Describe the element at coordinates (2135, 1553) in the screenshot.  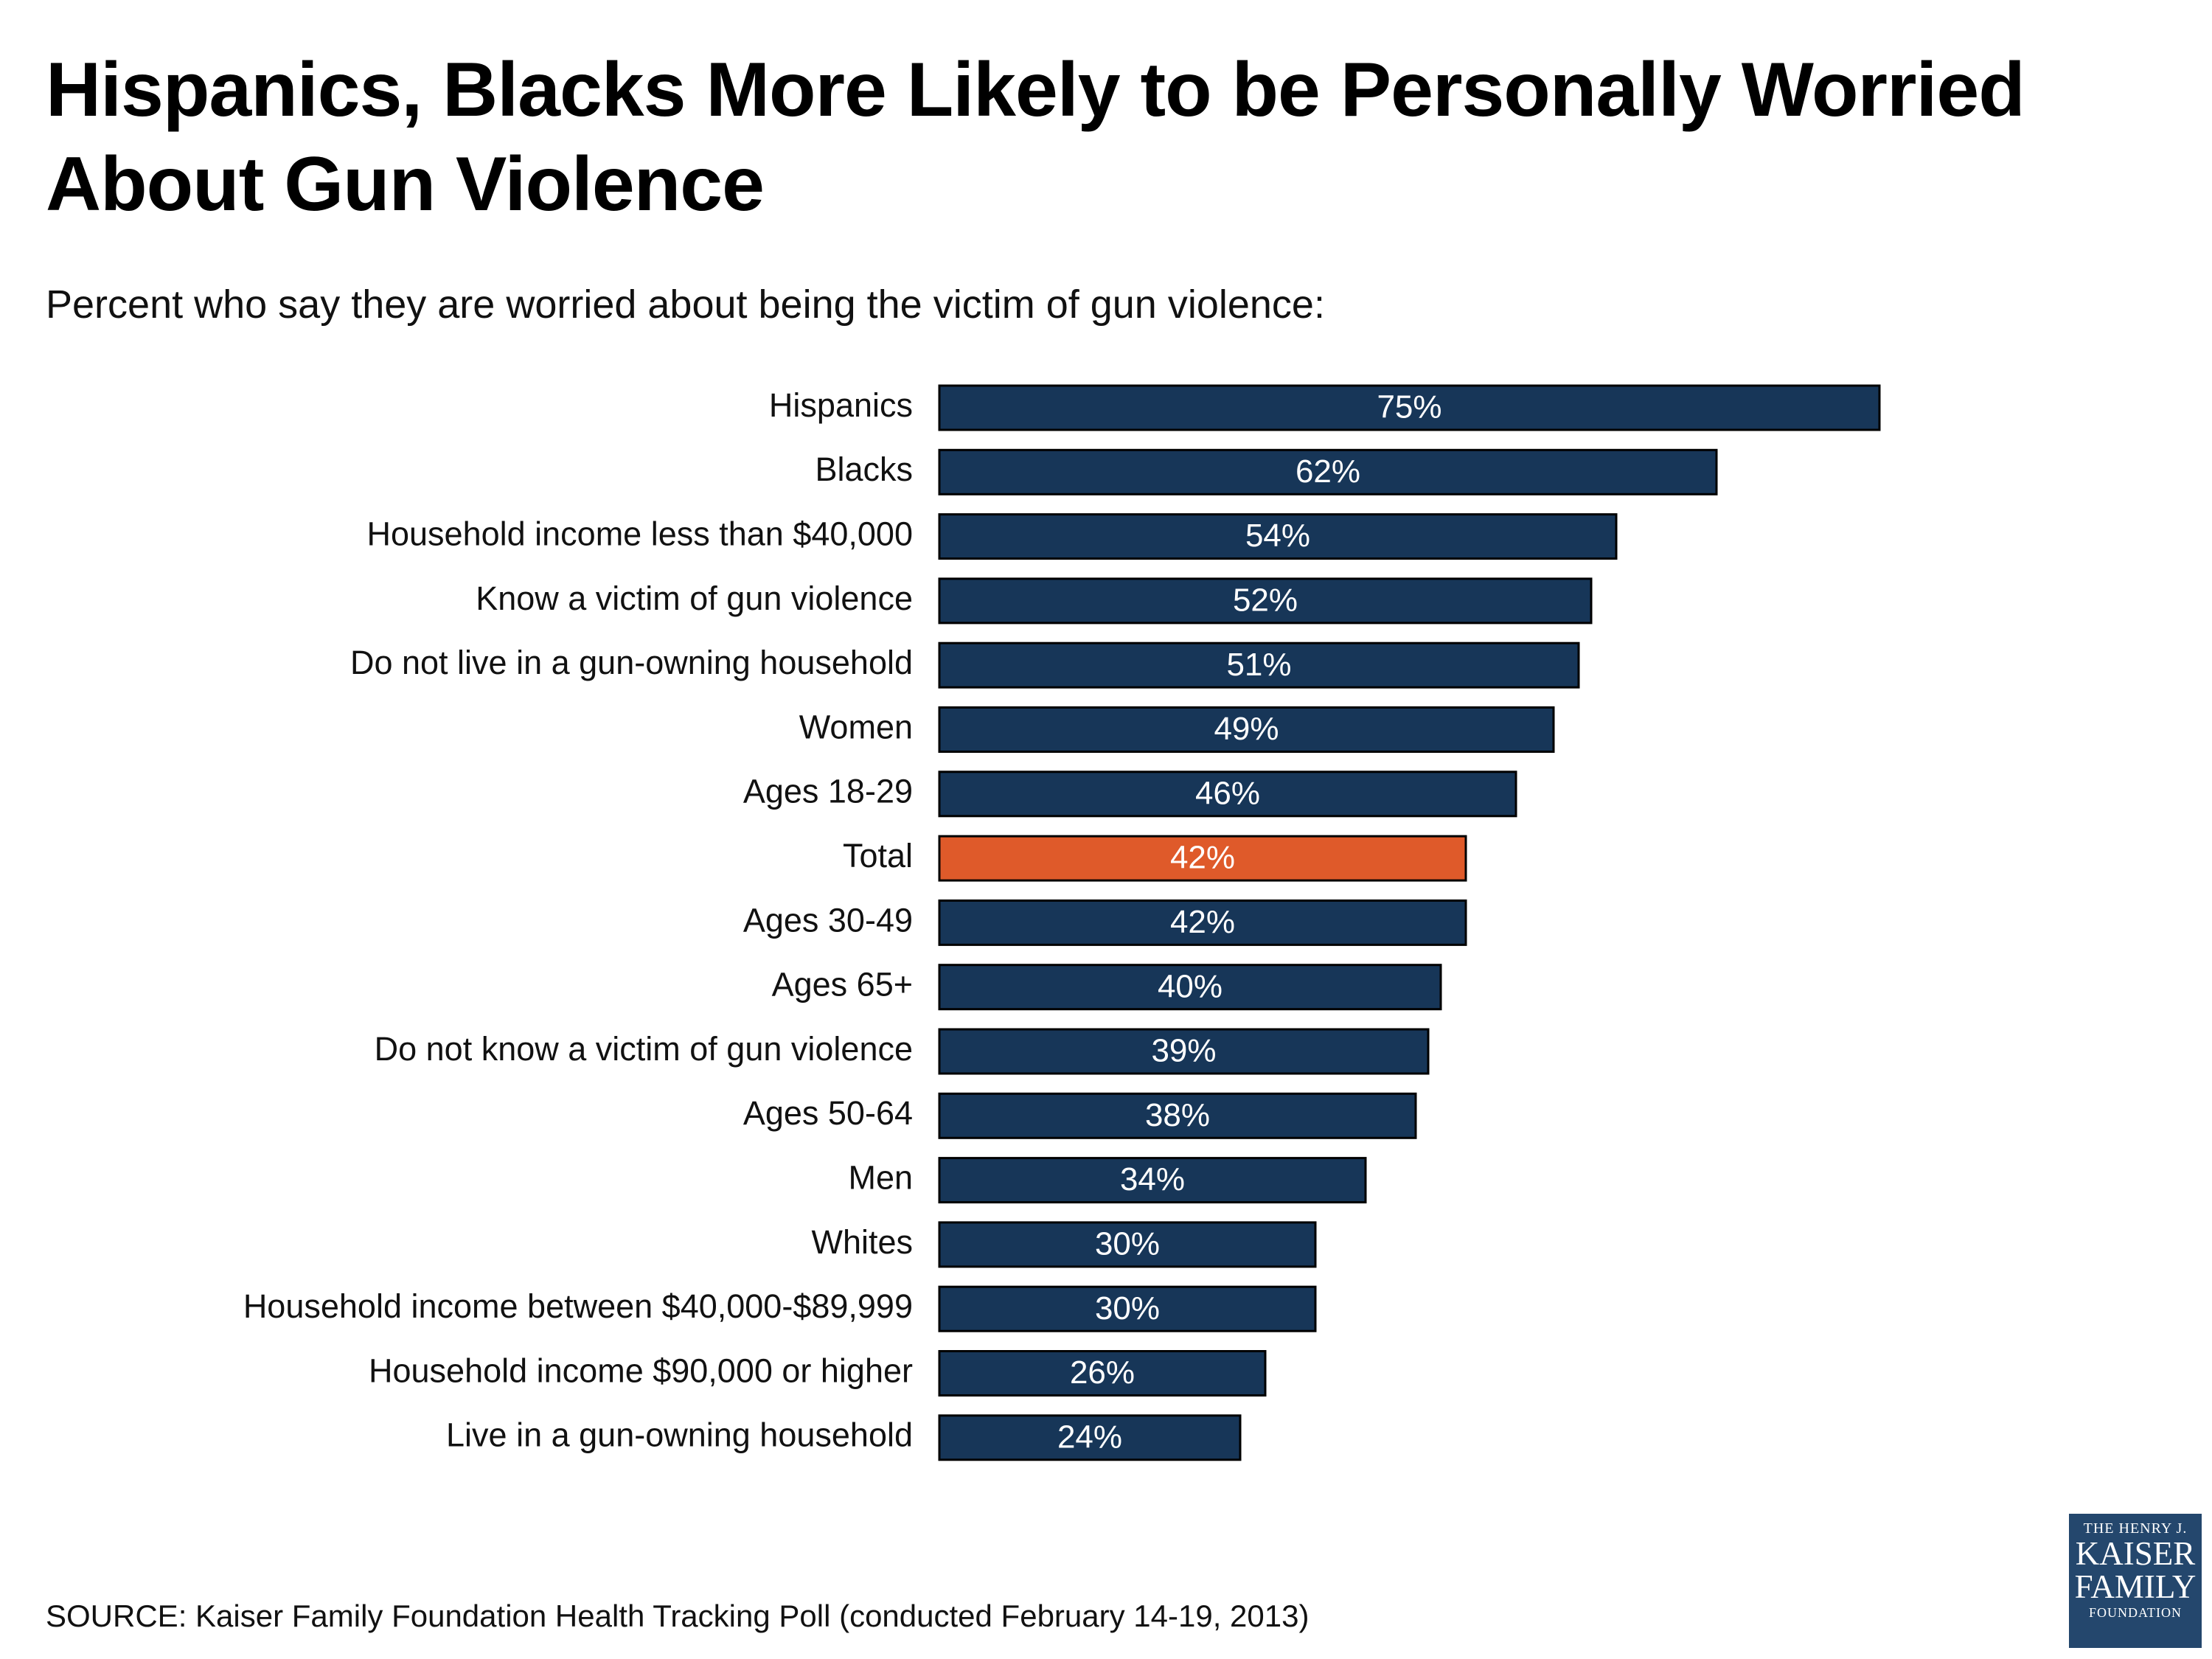
I see `logo-line-2: KAISER` at that location.